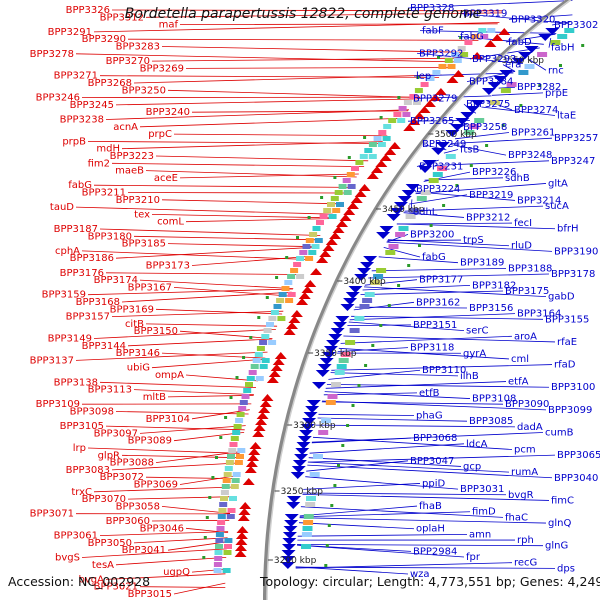 The image size is (600, 600). I want to click on reverse-gene-label: BPP3282, so click(539, 87).